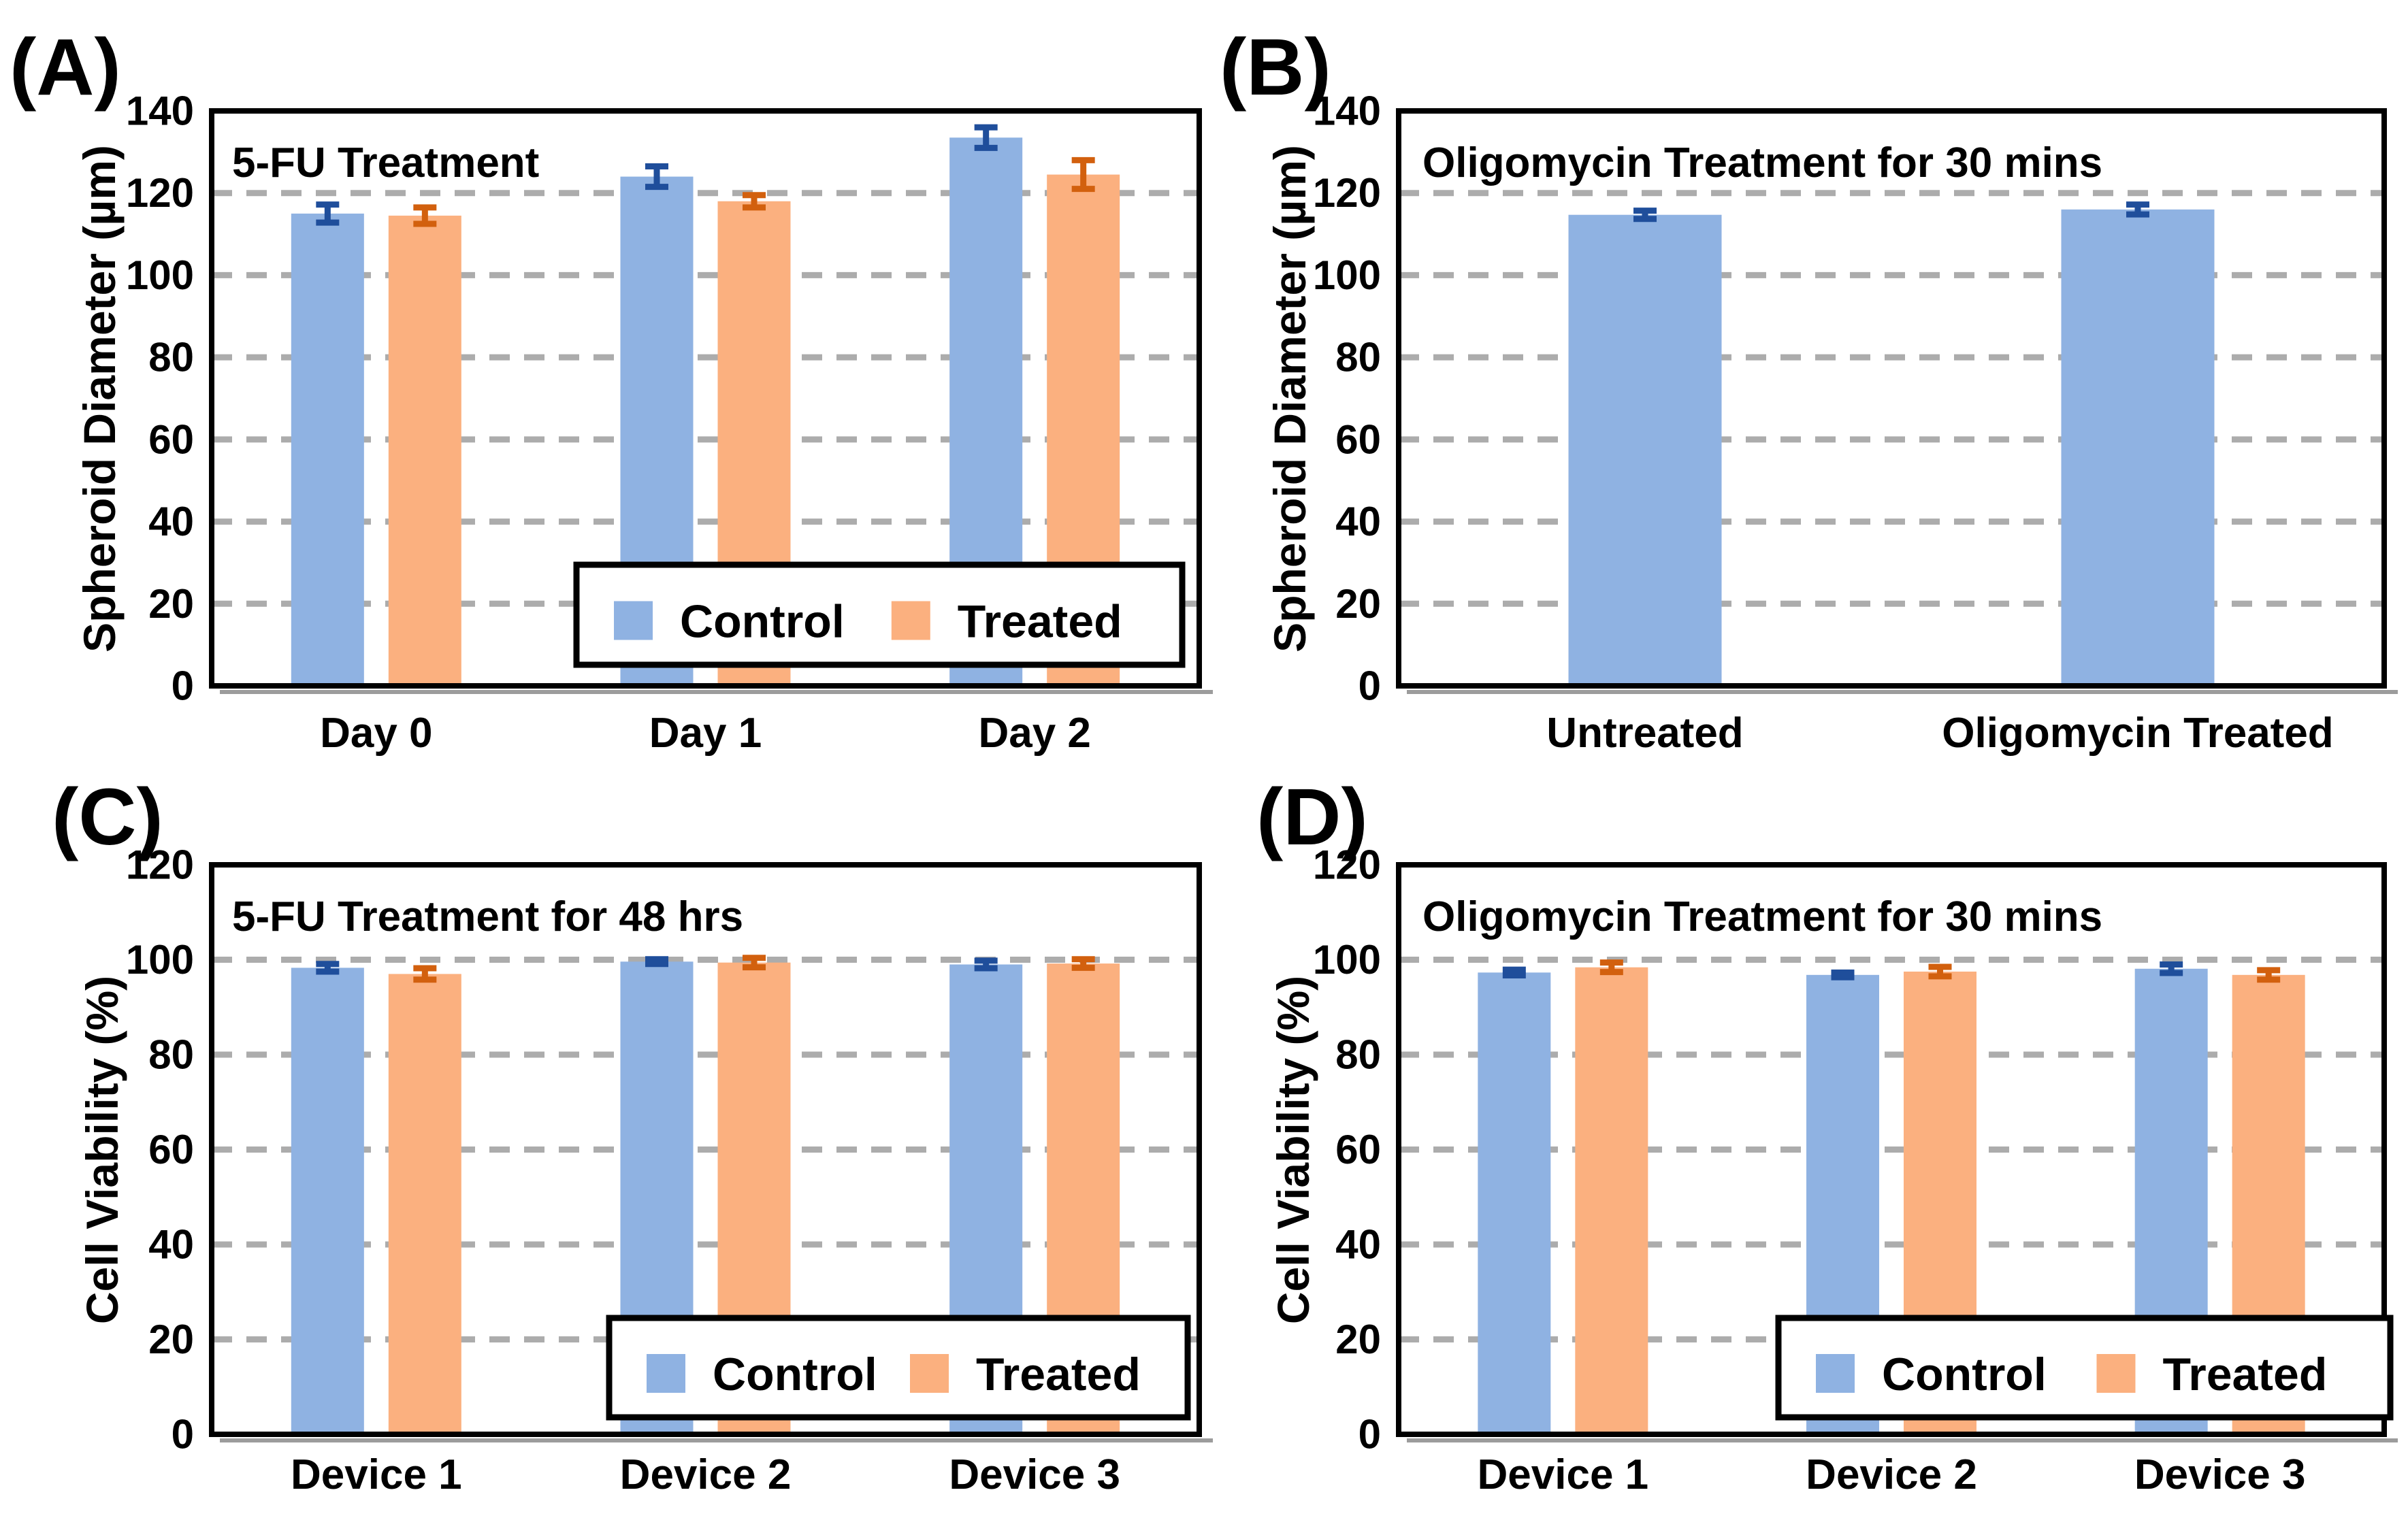 The width and height of the screenshot is (2408, 1518). Describe the element at coordinates (425, 451) in the screenshot. I see `bar-Treated-Day 0` at that location.